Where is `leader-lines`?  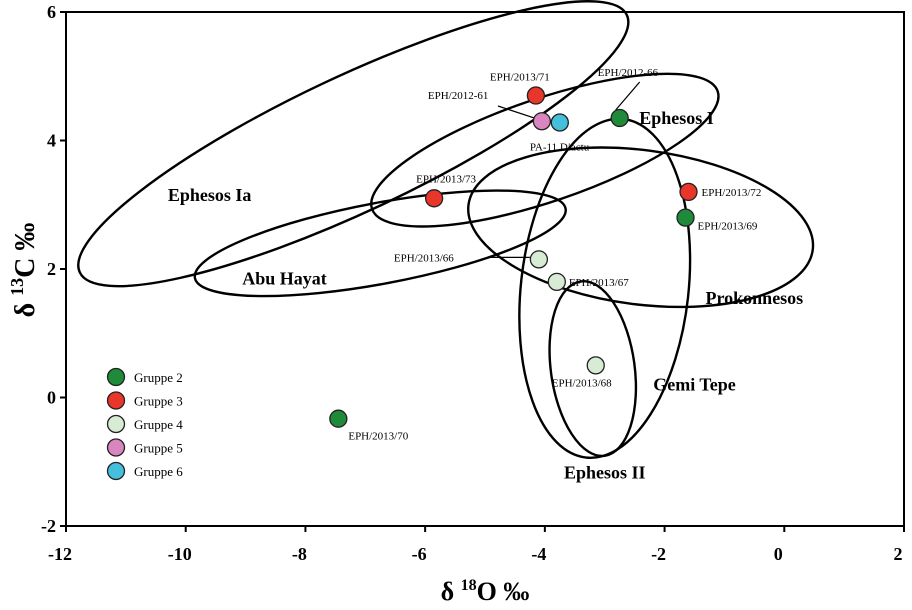
leader-lines is located at coordinates (564, 169).